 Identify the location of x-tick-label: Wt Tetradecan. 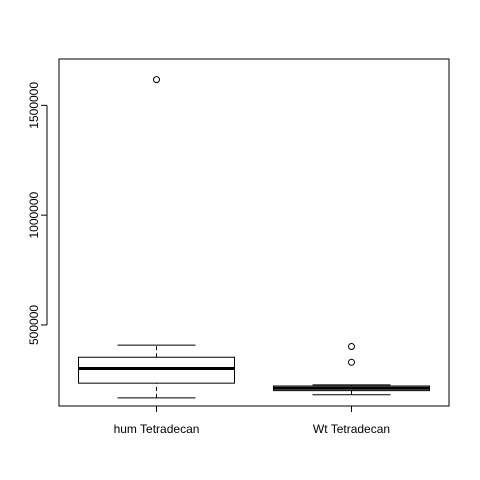
(351, 429).